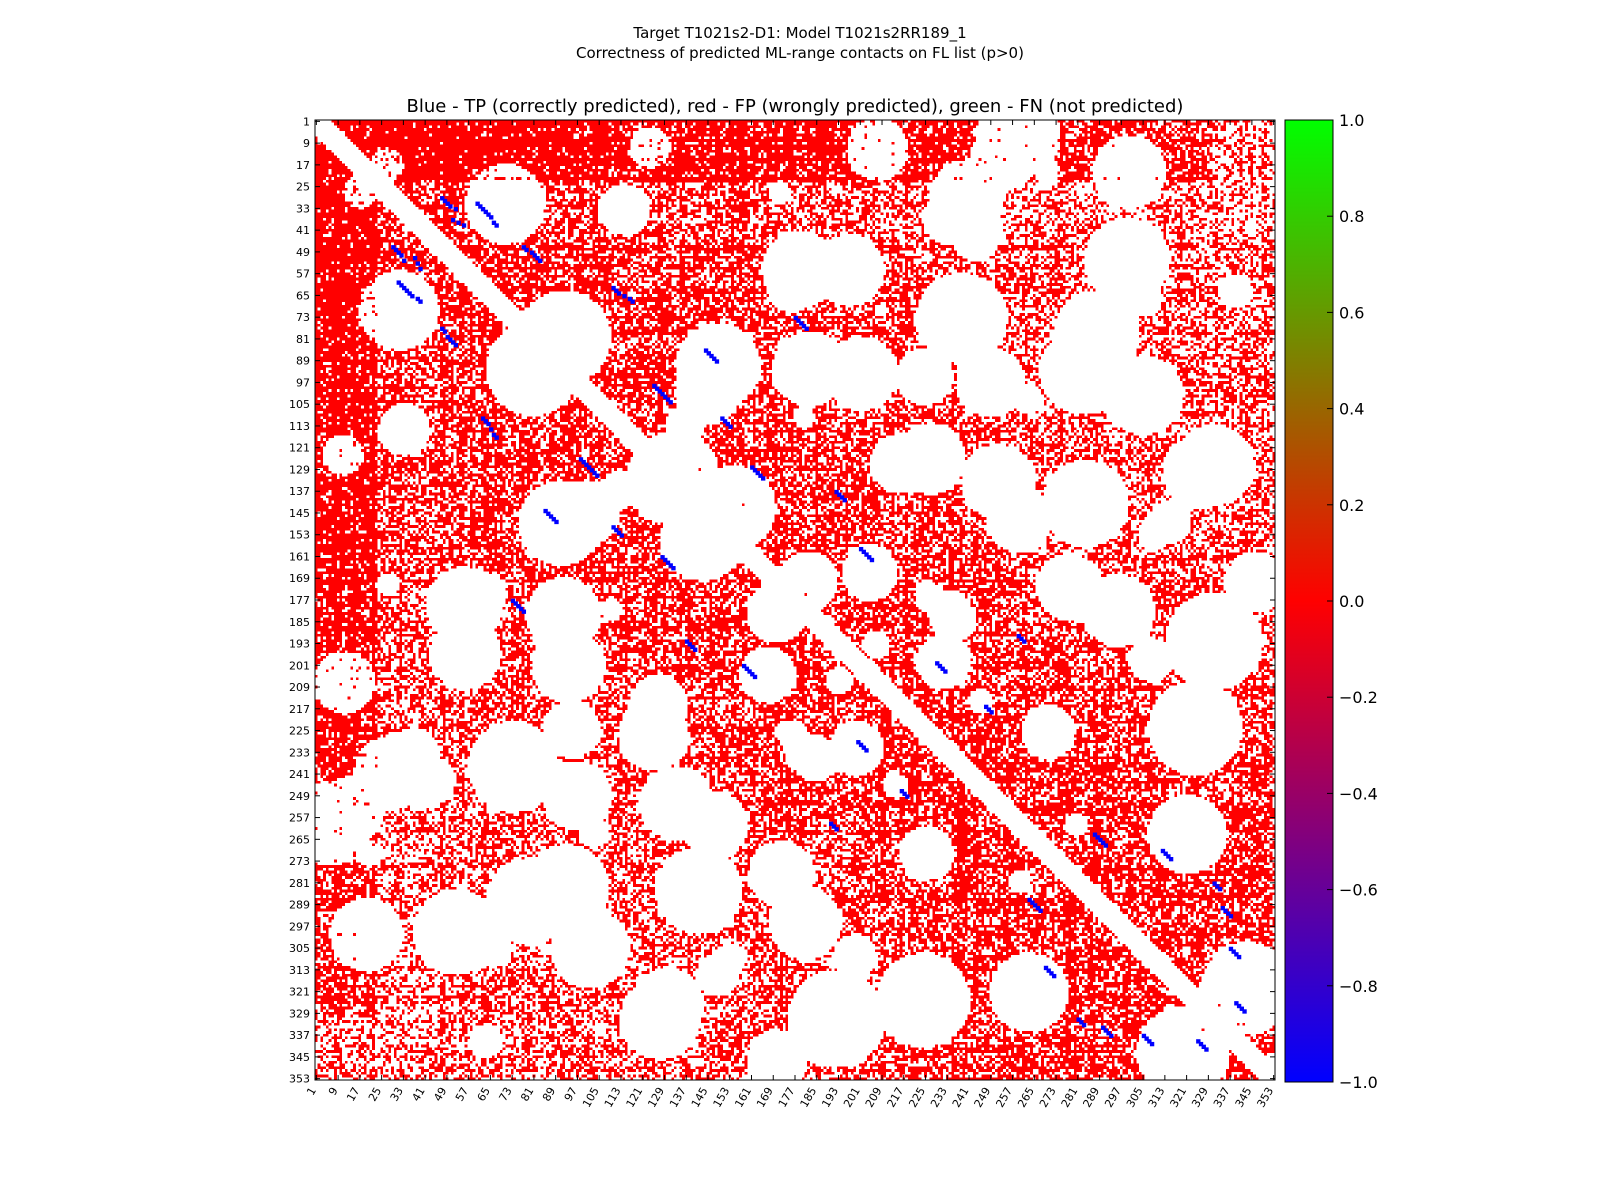 Image resolution: width=1600 pixels, height=1200 pixels. Describe the element at coordinates (549, 1094) in the screenshot. I see `x-tick-label: 89` at that location.